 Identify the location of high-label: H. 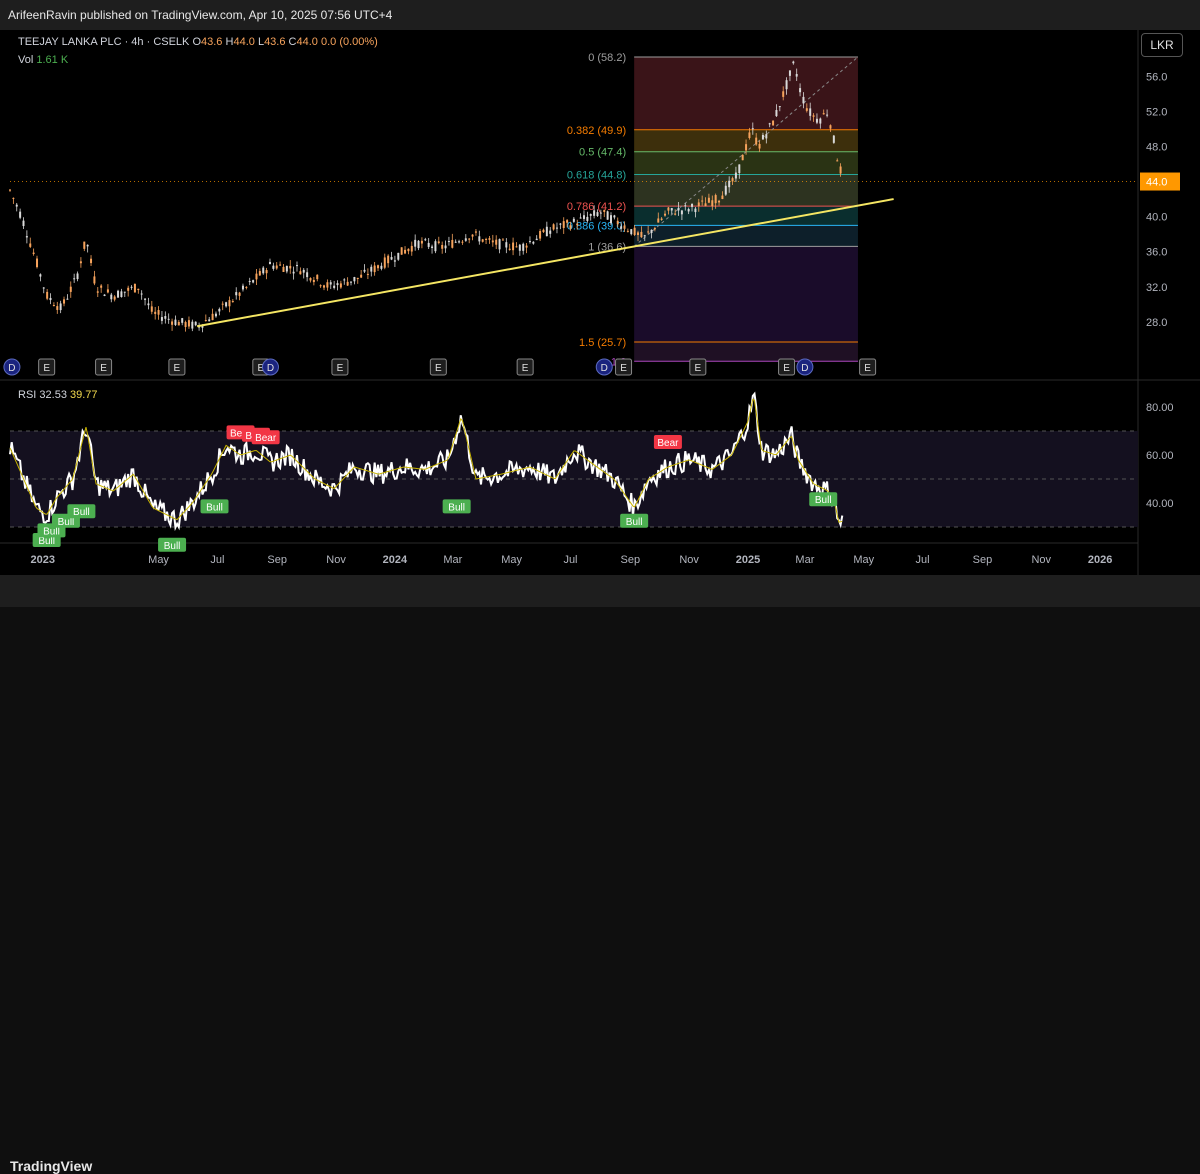
(229, 42).